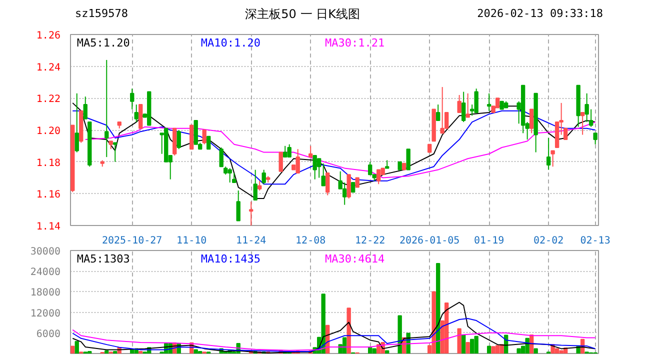 The width and height of the screenshot is (660, 360). I want to click on x-tick-label: 2025-10-27, so click(132, 241).